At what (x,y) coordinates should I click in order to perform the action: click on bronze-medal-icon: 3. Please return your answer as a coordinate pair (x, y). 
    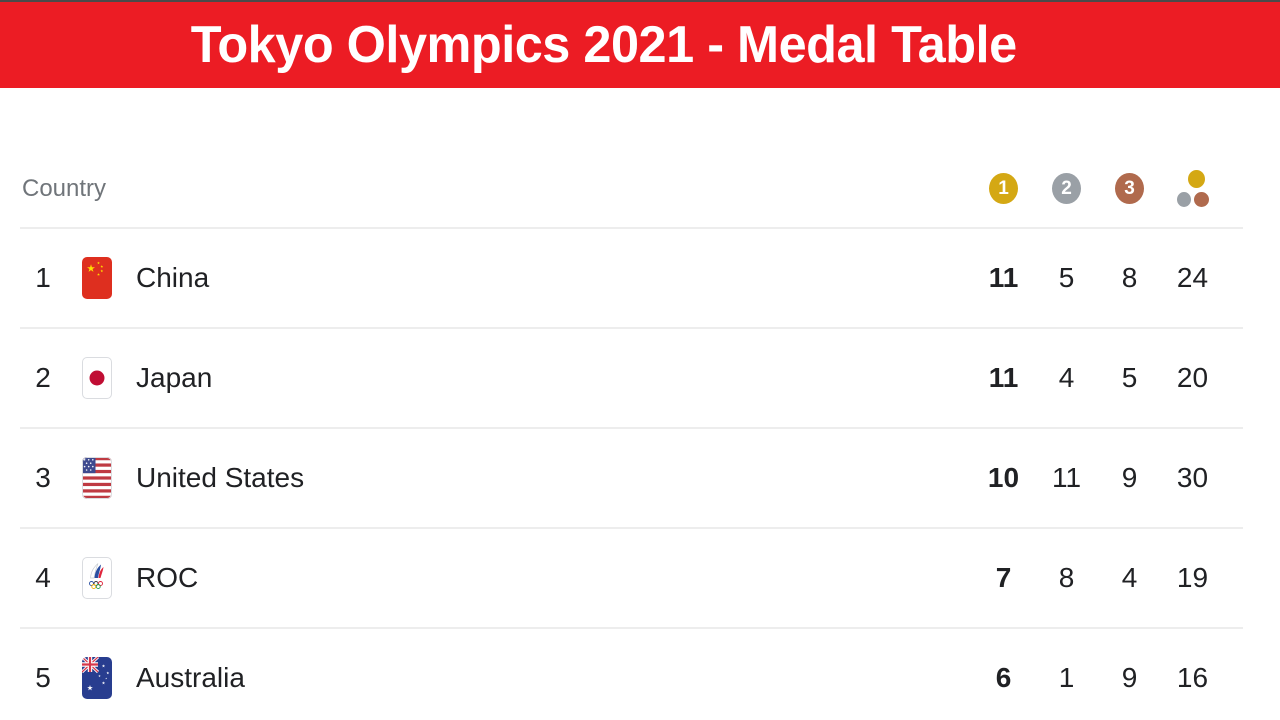
    Looking at the image, I should click on (1129, 188).